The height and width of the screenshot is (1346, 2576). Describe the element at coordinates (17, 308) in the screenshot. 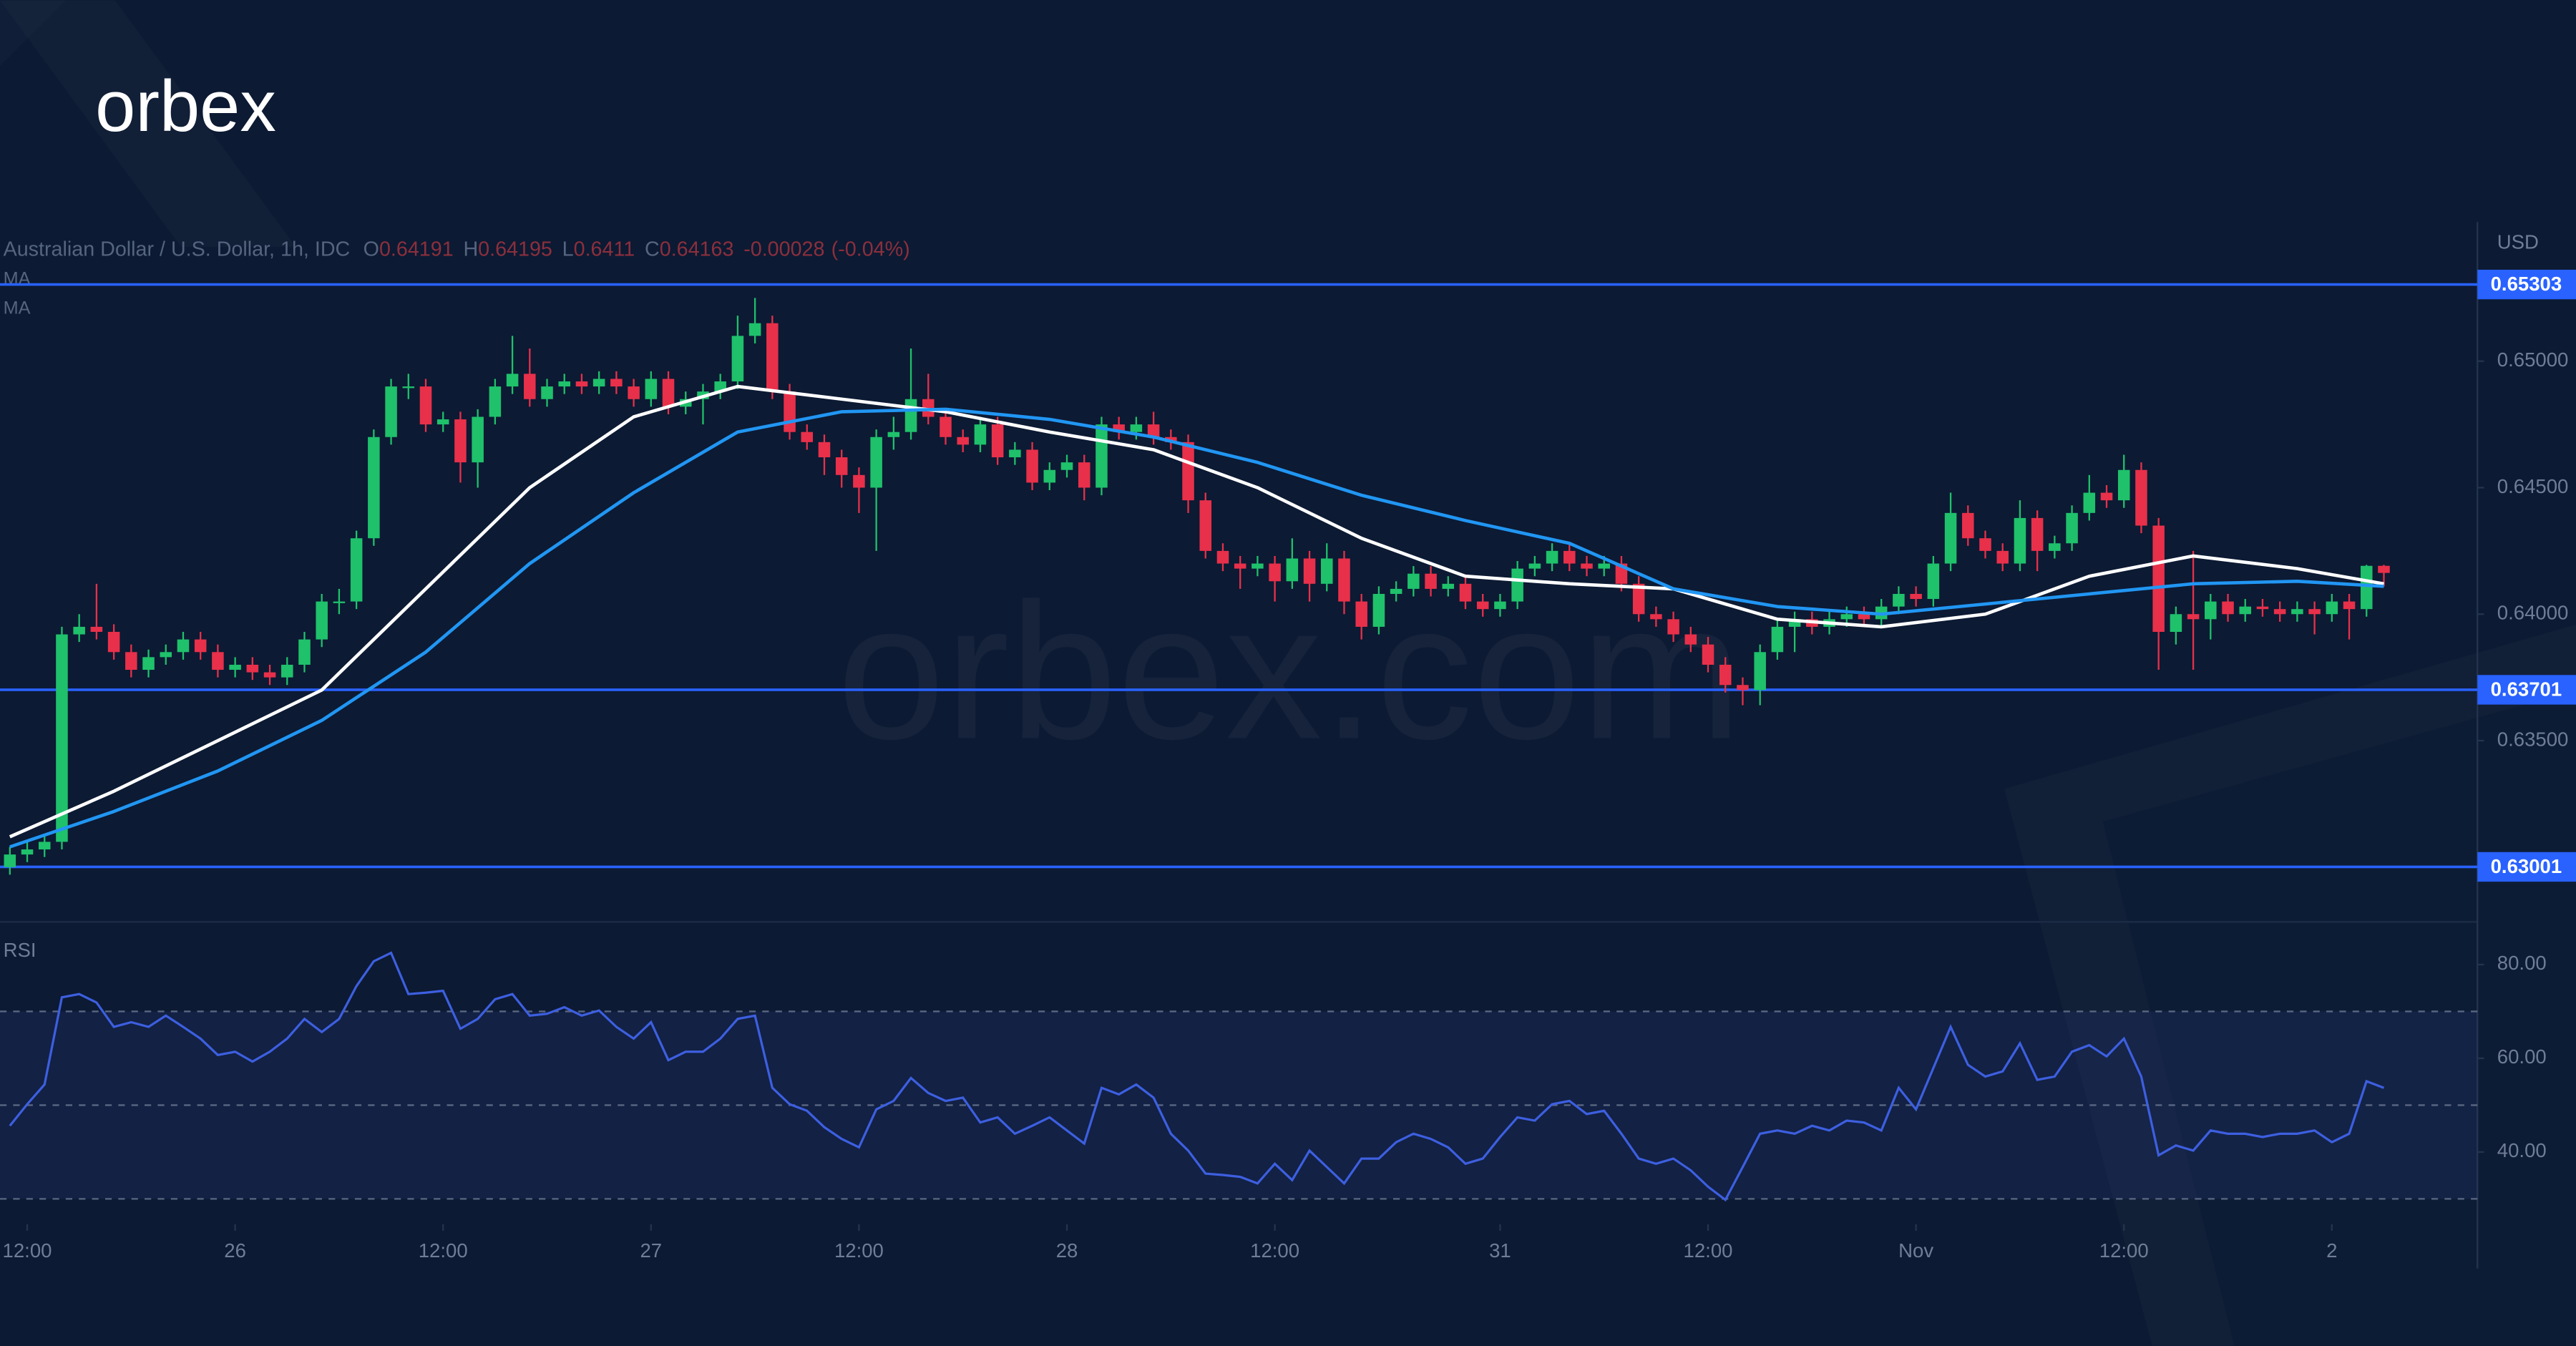

I see `legend-entry: MA` at that location.